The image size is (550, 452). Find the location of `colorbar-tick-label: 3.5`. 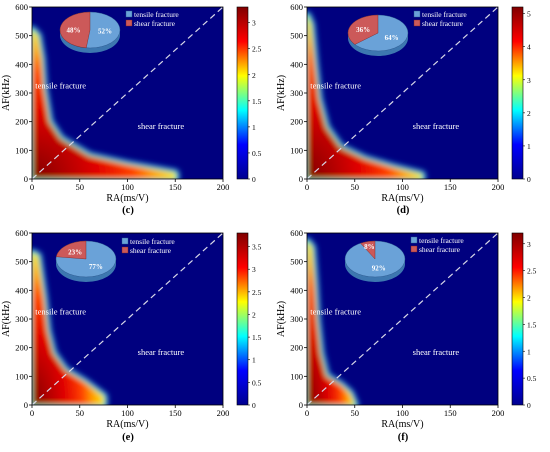

colorbar-tick-label: 3.5 is located at coordinates (257, 247).